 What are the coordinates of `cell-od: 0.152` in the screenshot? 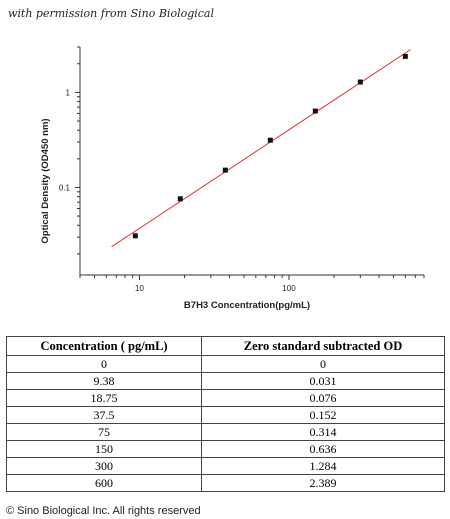 It's located at (323, 415).